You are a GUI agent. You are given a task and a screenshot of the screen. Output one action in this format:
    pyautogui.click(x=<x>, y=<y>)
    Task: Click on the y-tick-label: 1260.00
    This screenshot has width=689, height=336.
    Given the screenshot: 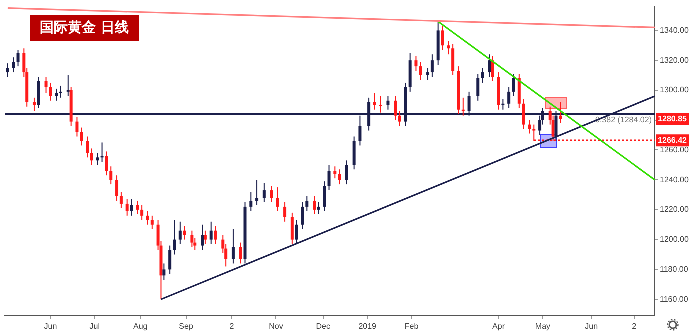 What is the action you would take?
    pyautogui.click(x=674, y=149)
    